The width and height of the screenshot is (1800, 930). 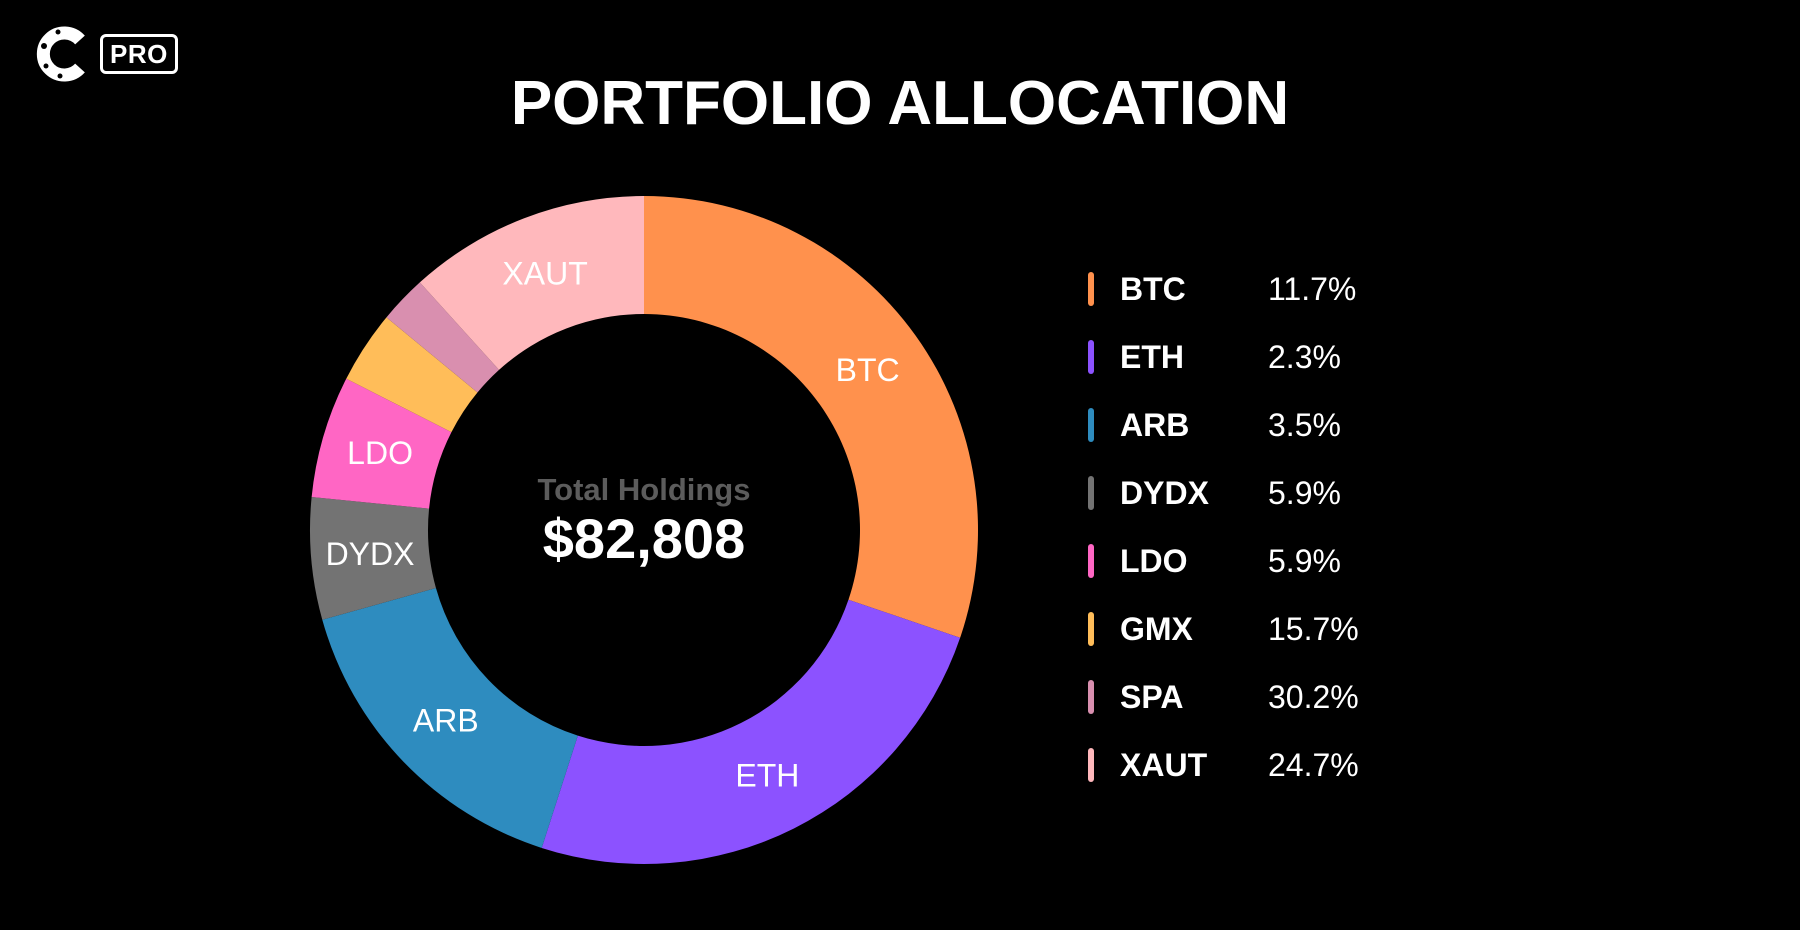 What do you see at coordinates (751, 732) in the screenshot?
I see `slice-eth` at bounding box center [751, 732].